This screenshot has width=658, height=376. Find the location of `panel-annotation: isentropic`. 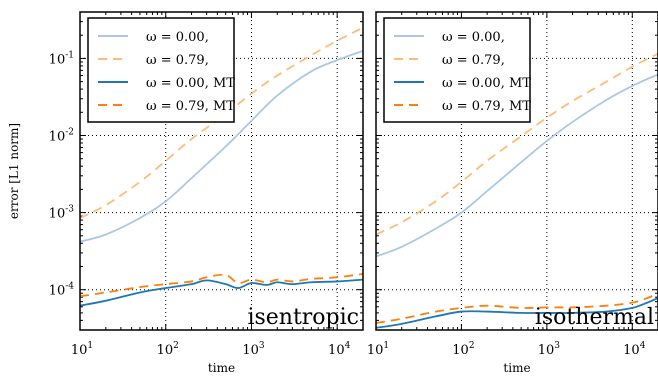

panel-annotation: isentropic is located at coordinates (303, 317).